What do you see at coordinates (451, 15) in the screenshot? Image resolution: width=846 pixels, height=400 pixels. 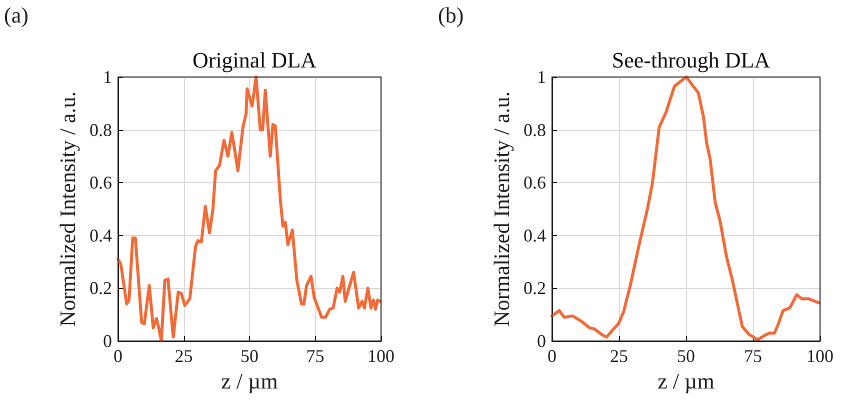 I see `text: (b)` at bounding box center [451, 15].